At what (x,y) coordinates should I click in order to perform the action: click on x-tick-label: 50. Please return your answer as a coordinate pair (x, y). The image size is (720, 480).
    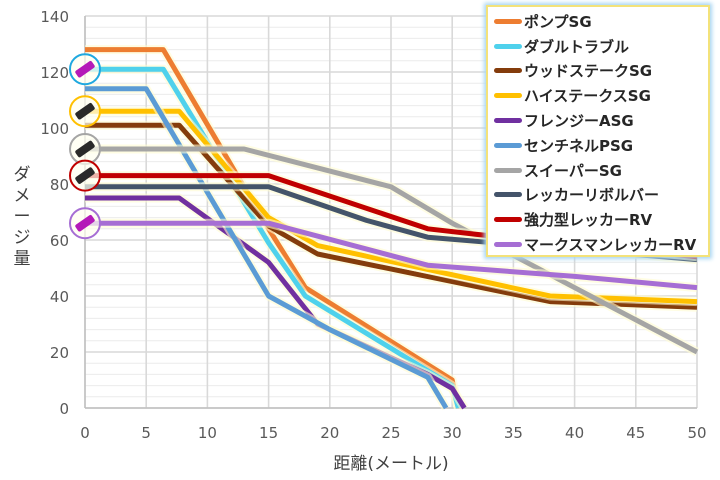
    Looking at the image, I should click on (696, 433).